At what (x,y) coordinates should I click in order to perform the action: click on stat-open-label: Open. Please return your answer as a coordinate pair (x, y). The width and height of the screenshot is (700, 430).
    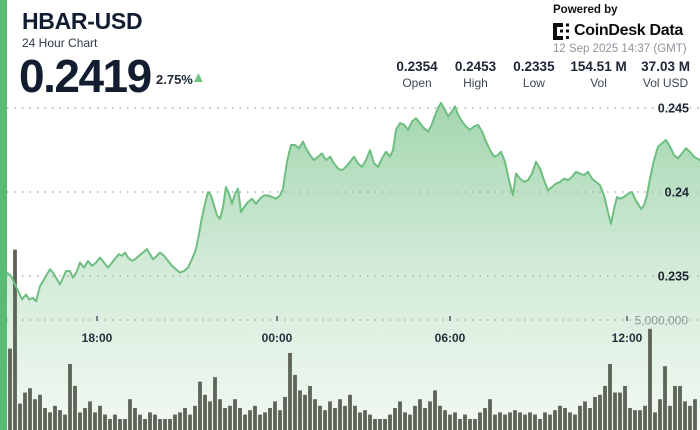
    Looking at the image, I should click on (417, 83).